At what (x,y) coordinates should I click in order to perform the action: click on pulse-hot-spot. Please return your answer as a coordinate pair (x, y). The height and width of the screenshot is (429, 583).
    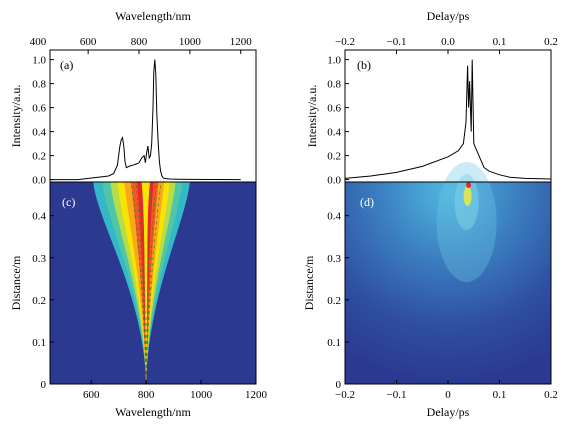
    Looking at the image, I should click on (469, 185).